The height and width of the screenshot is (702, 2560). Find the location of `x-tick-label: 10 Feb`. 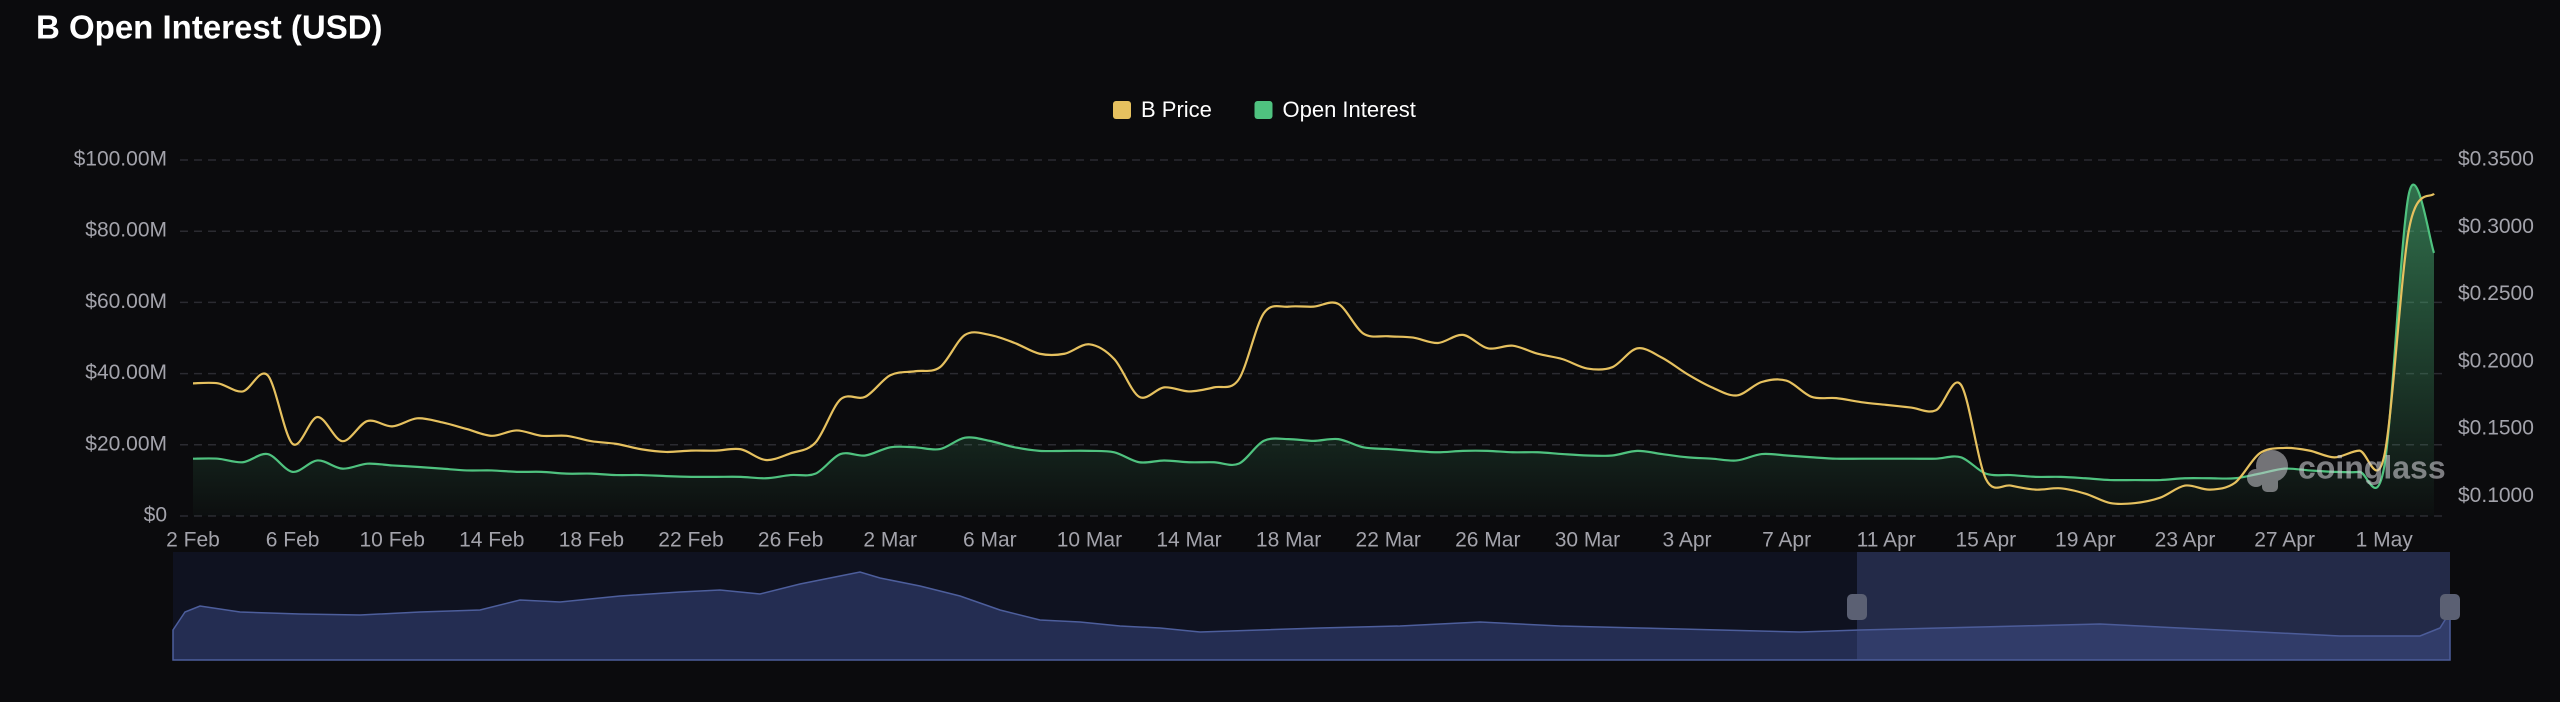

x-tick-label: 10 Feb is located at coordinates (392, 540).